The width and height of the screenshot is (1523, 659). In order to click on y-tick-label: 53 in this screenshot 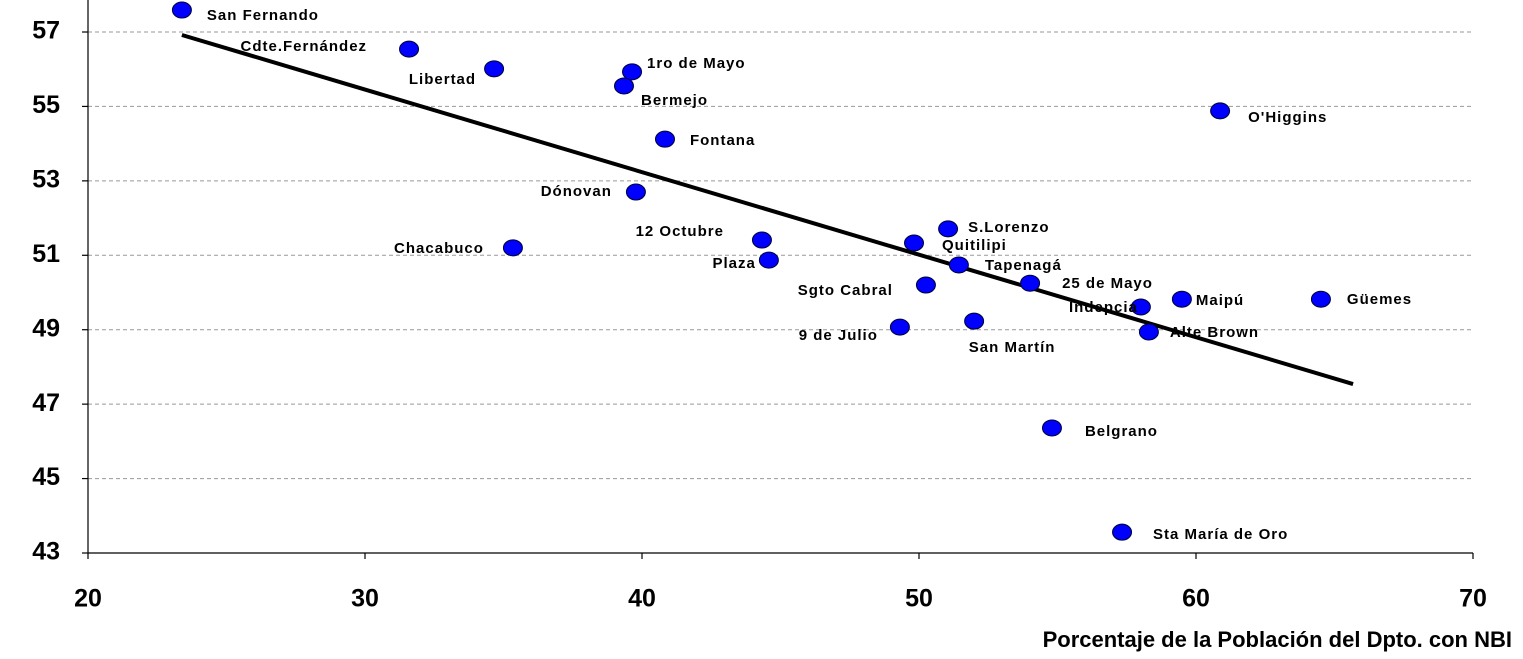, I will do `click(46, 179)`.